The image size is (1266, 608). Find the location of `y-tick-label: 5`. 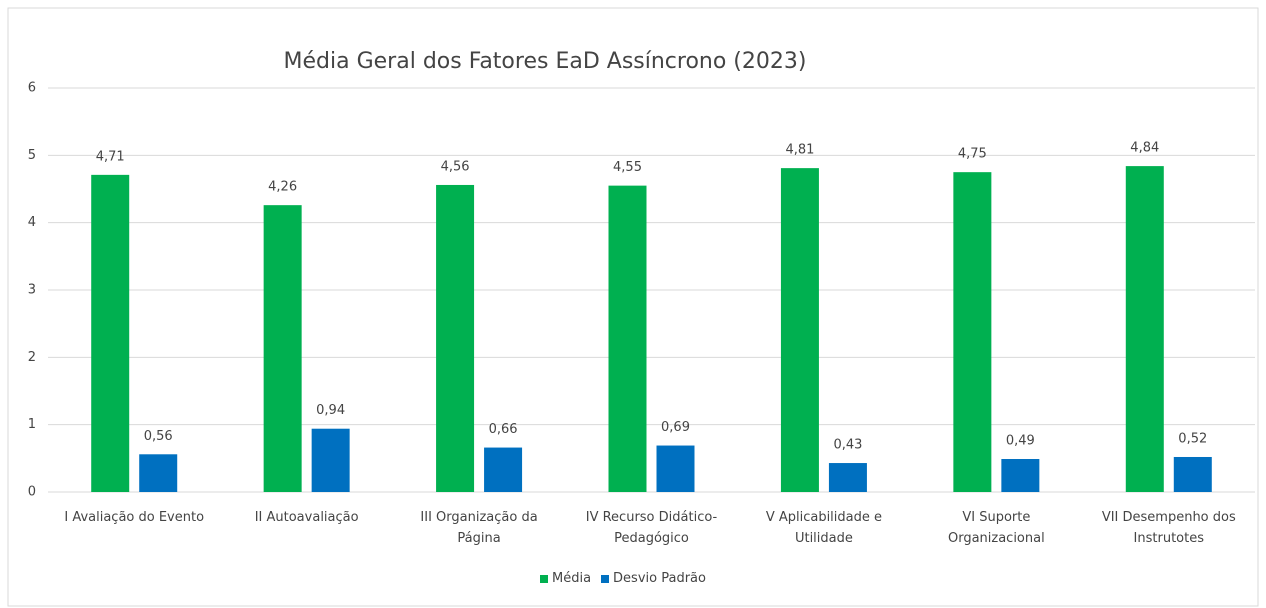

y-tick-label: 5 is located at coordinates (32, 155).